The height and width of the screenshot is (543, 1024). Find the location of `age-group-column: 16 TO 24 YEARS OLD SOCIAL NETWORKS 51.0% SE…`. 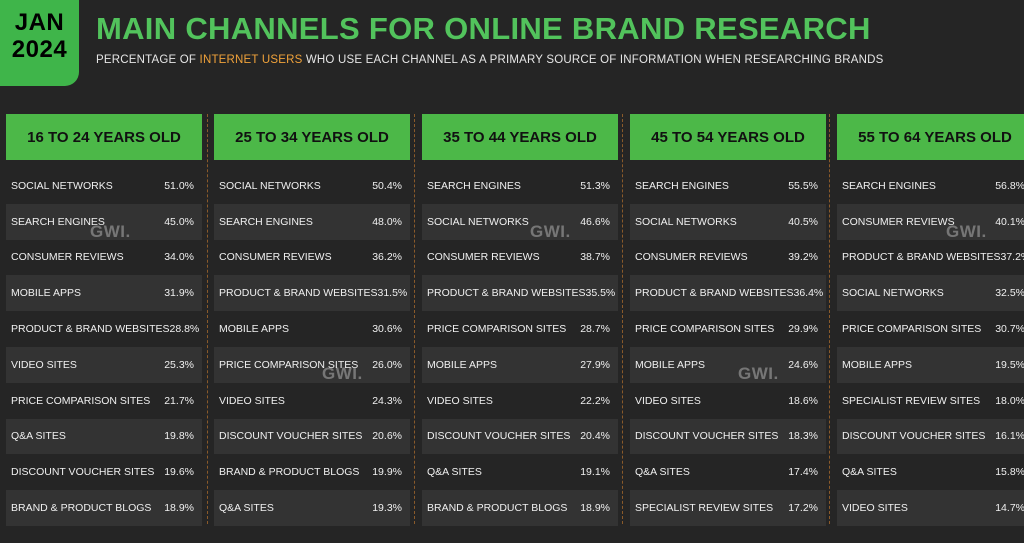

age-group-column: 16 TO 24 YEARS OLD SOCIAL NETWORKS 51.0% SE… is located at coordinates (104, 320).